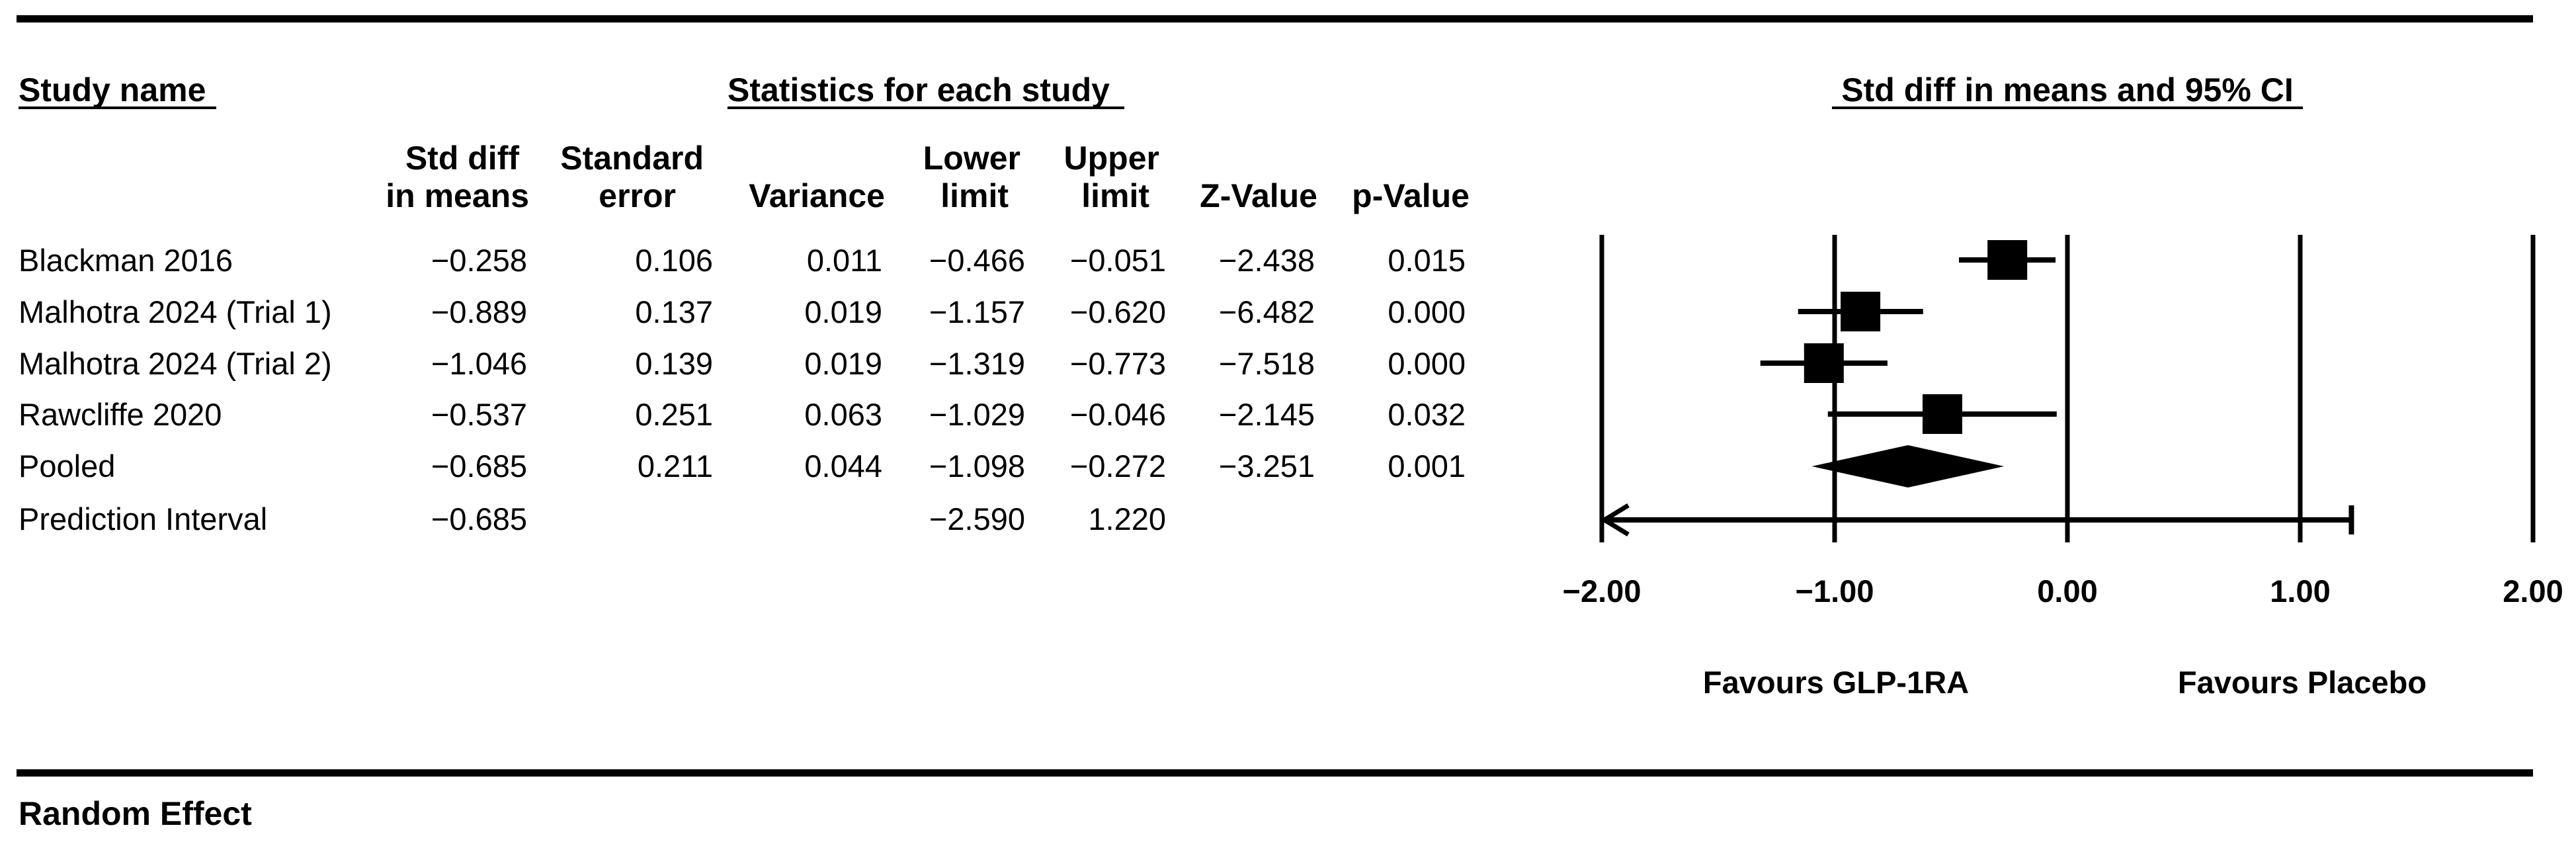 This screenshot has width=2576, height=848. Describe the element at coordinates (1127, 518) in the screenshot. I see `value-cell: 1.220` at that location.